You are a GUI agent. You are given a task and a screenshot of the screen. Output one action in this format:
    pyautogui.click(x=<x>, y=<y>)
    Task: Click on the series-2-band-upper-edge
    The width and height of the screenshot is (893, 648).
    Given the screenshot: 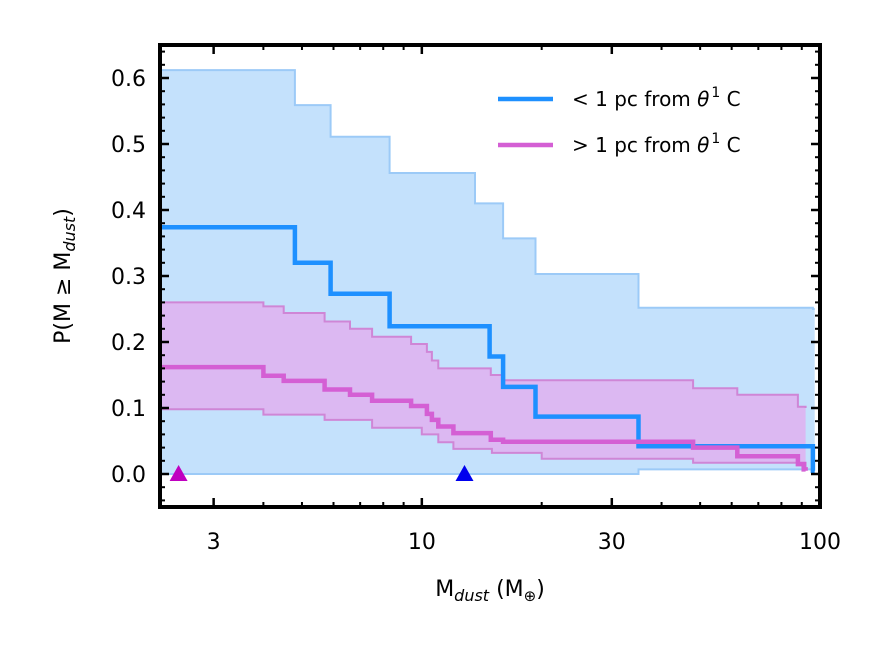 What is the action you would take?
    pyautogui.click(x=483, y=354)
    